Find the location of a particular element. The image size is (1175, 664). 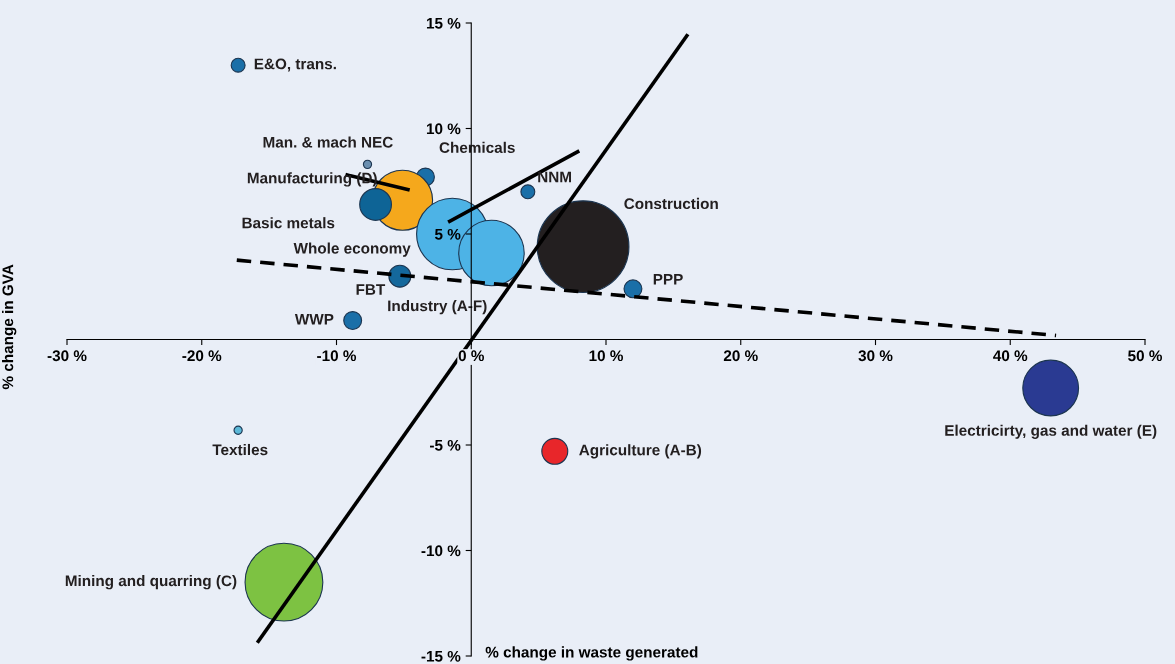

y-tick-label: -5 % is located at coordinates (445, 445).